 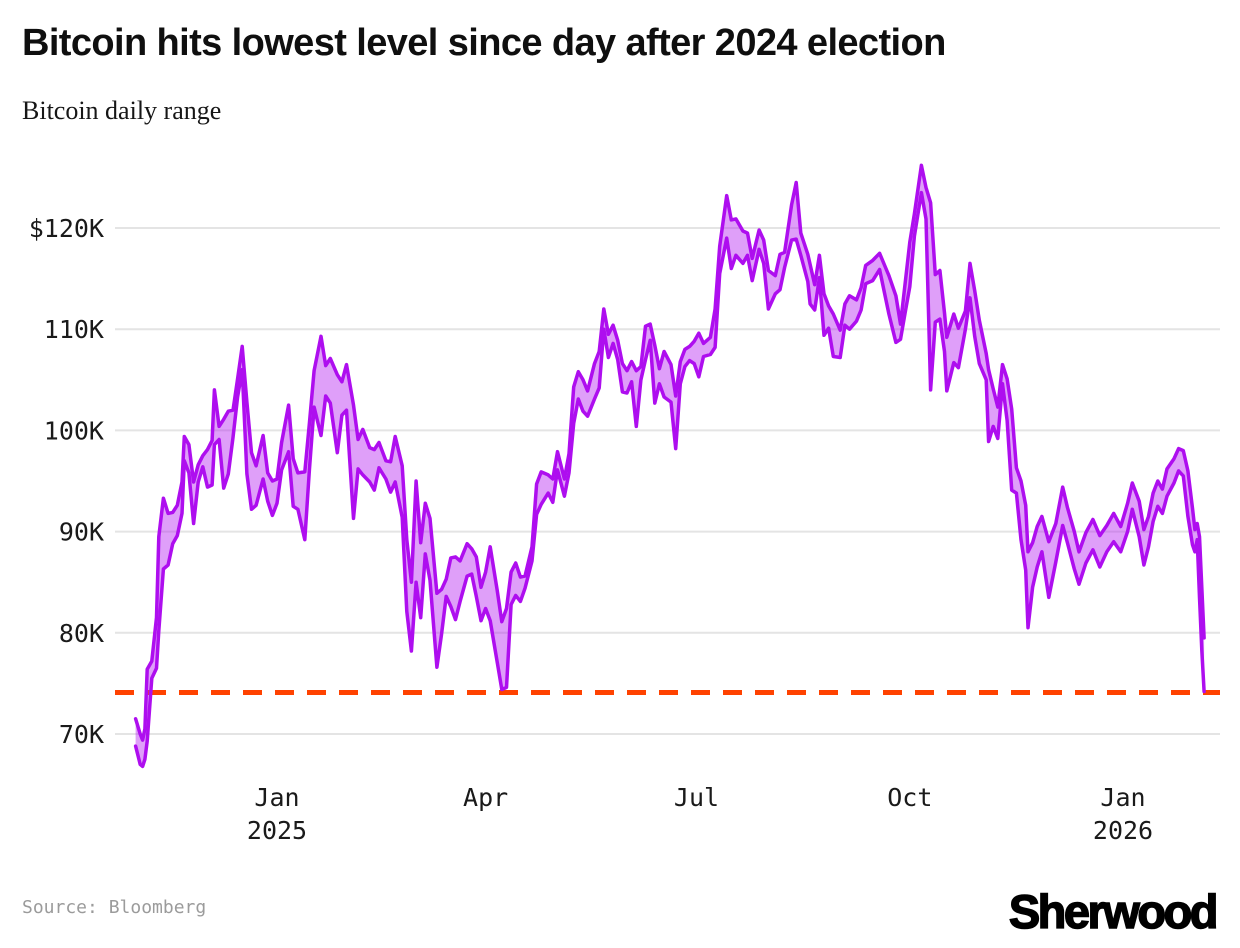 I want to click on chart-subtitle: Bitcoin daily range, so click(x=122, y=110).